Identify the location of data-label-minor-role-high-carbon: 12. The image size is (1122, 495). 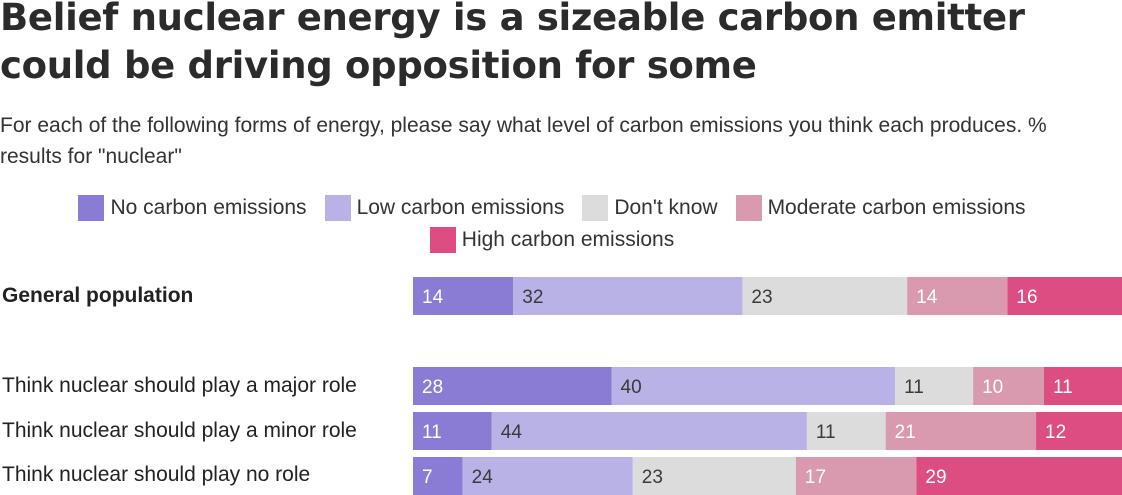
(1055, 432).